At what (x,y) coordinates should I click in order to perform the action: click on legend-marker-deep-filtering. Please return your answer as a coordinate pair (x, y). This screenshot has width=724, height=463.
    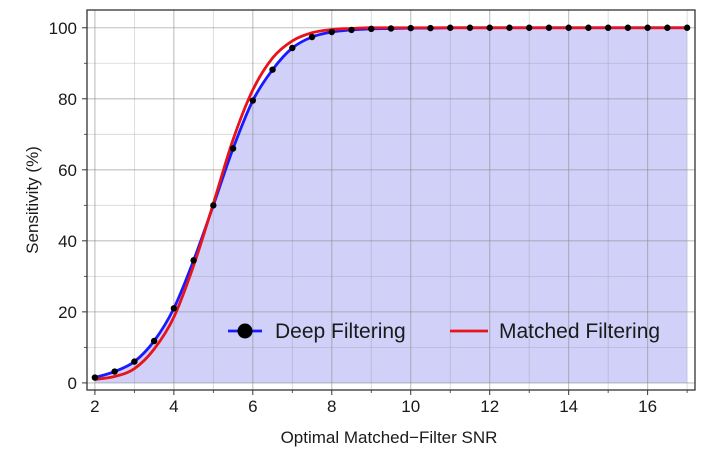
    Looking at the image, I should click on (245, 331).